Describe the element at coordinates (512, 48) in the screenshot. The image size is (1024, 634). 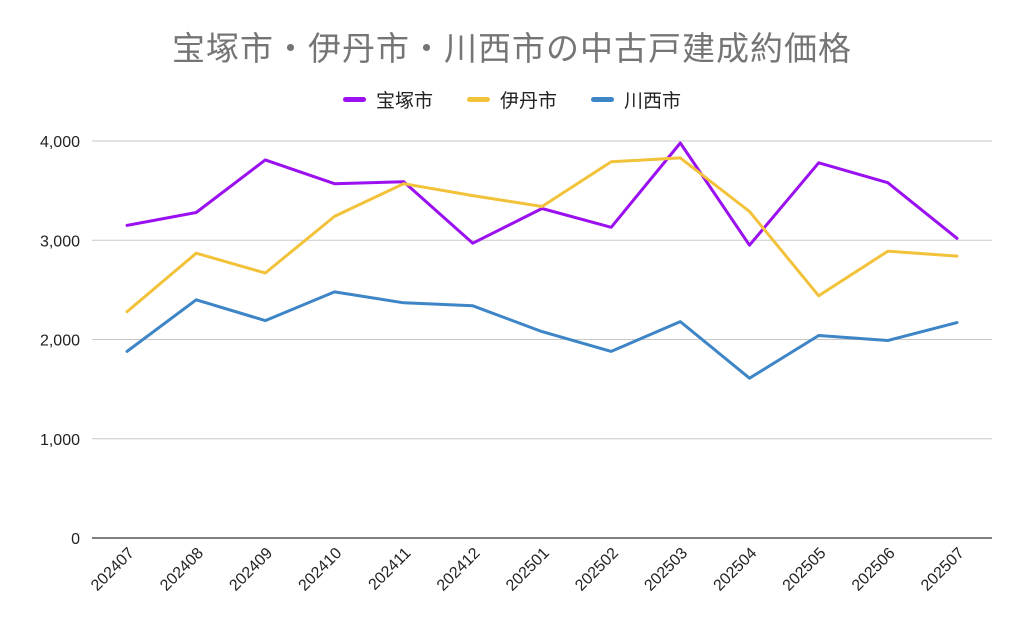
I see `chart-title: 宝塚市・伊丹市・川西市の中古戸建成約価格` at that location.